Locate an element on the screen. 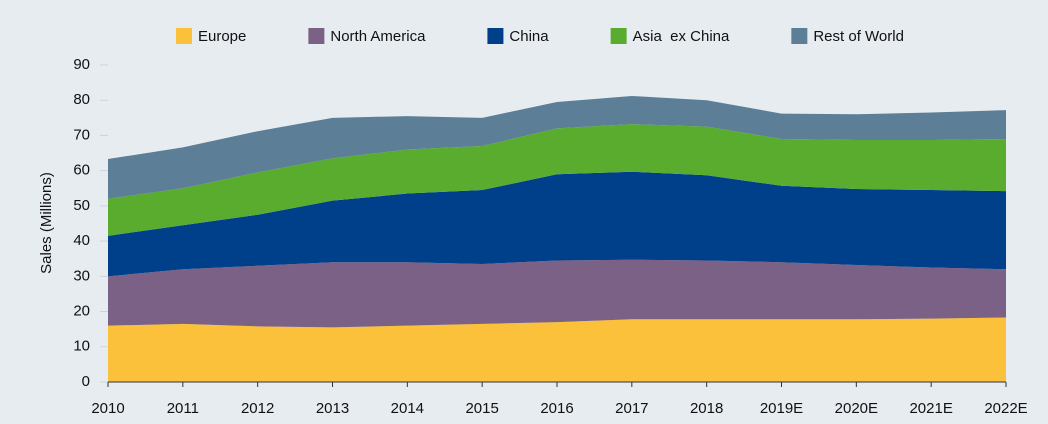  y-tick-label: 80 is located at coordinates (81, 99).